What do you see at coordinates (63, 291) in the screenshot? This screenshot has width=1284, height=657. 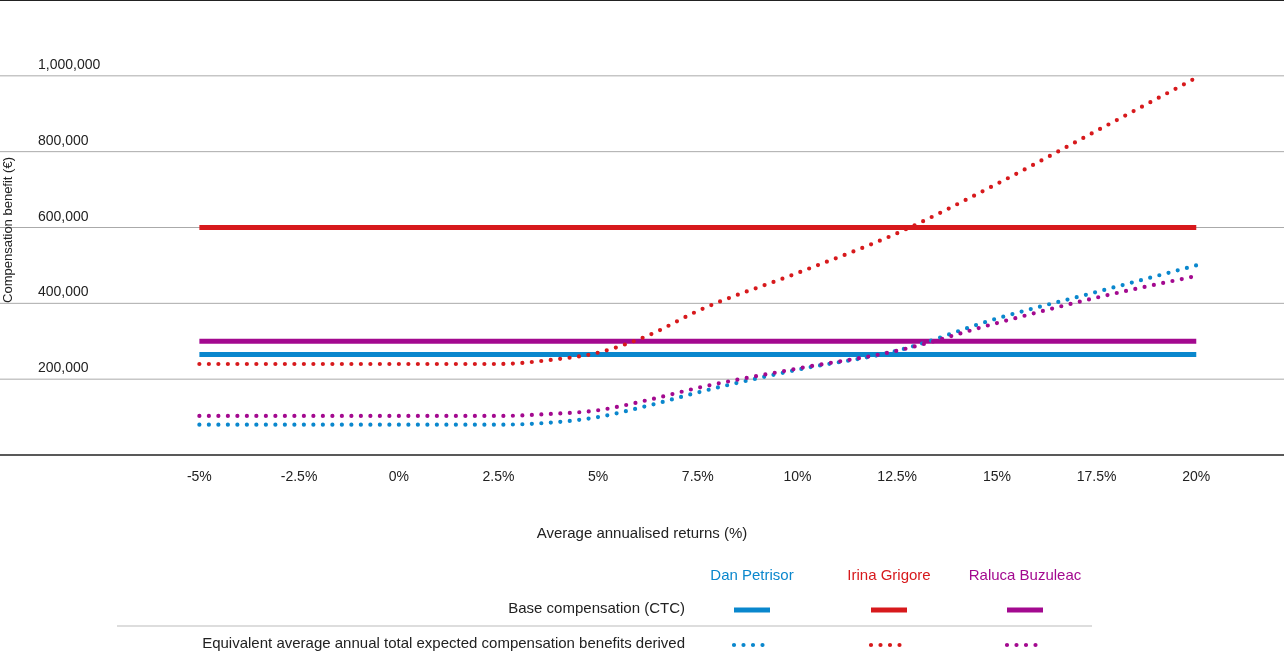 I see `y-tick-label: 400,000` at bounding box center [63, 291].